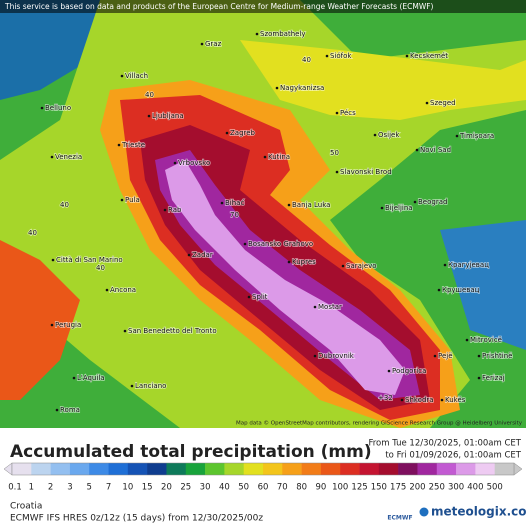 The image size is (526, 526). What do you see at coordinates (234, 215) in the screenshot?
I see `map-value: 70` at bounding box center [234, 215].